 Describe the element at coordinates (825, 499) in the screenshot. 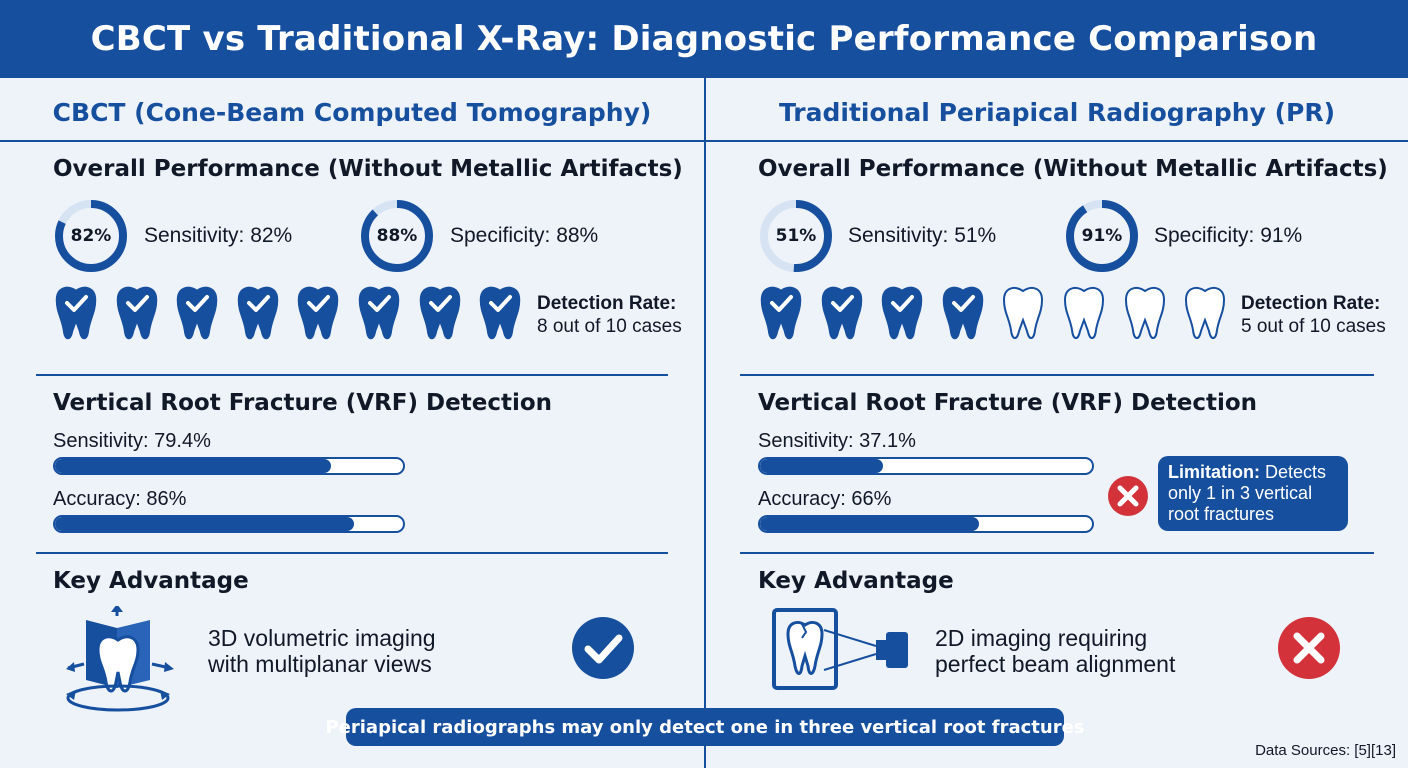

I see `vrf-accuracy-label: Accuracy: 66%` at that location.